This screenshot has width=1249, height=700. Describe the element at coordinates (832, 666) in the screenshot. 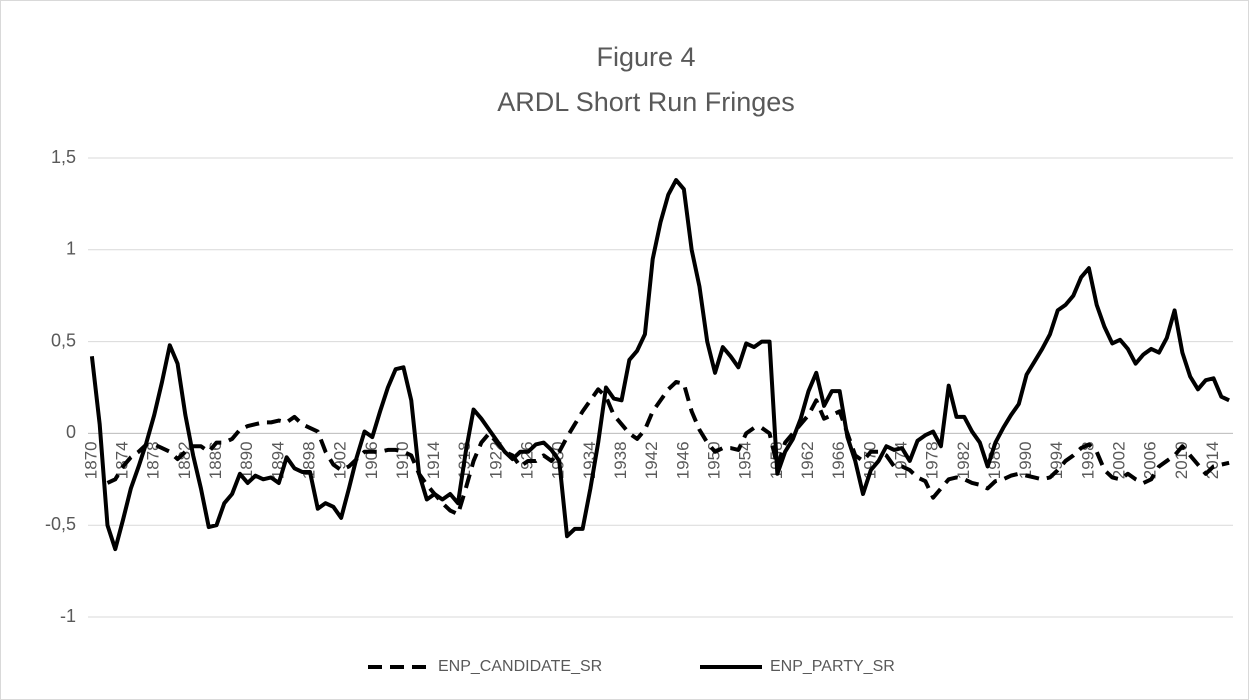

I see `legend-label: ENP_PARTY_SR` at that location.